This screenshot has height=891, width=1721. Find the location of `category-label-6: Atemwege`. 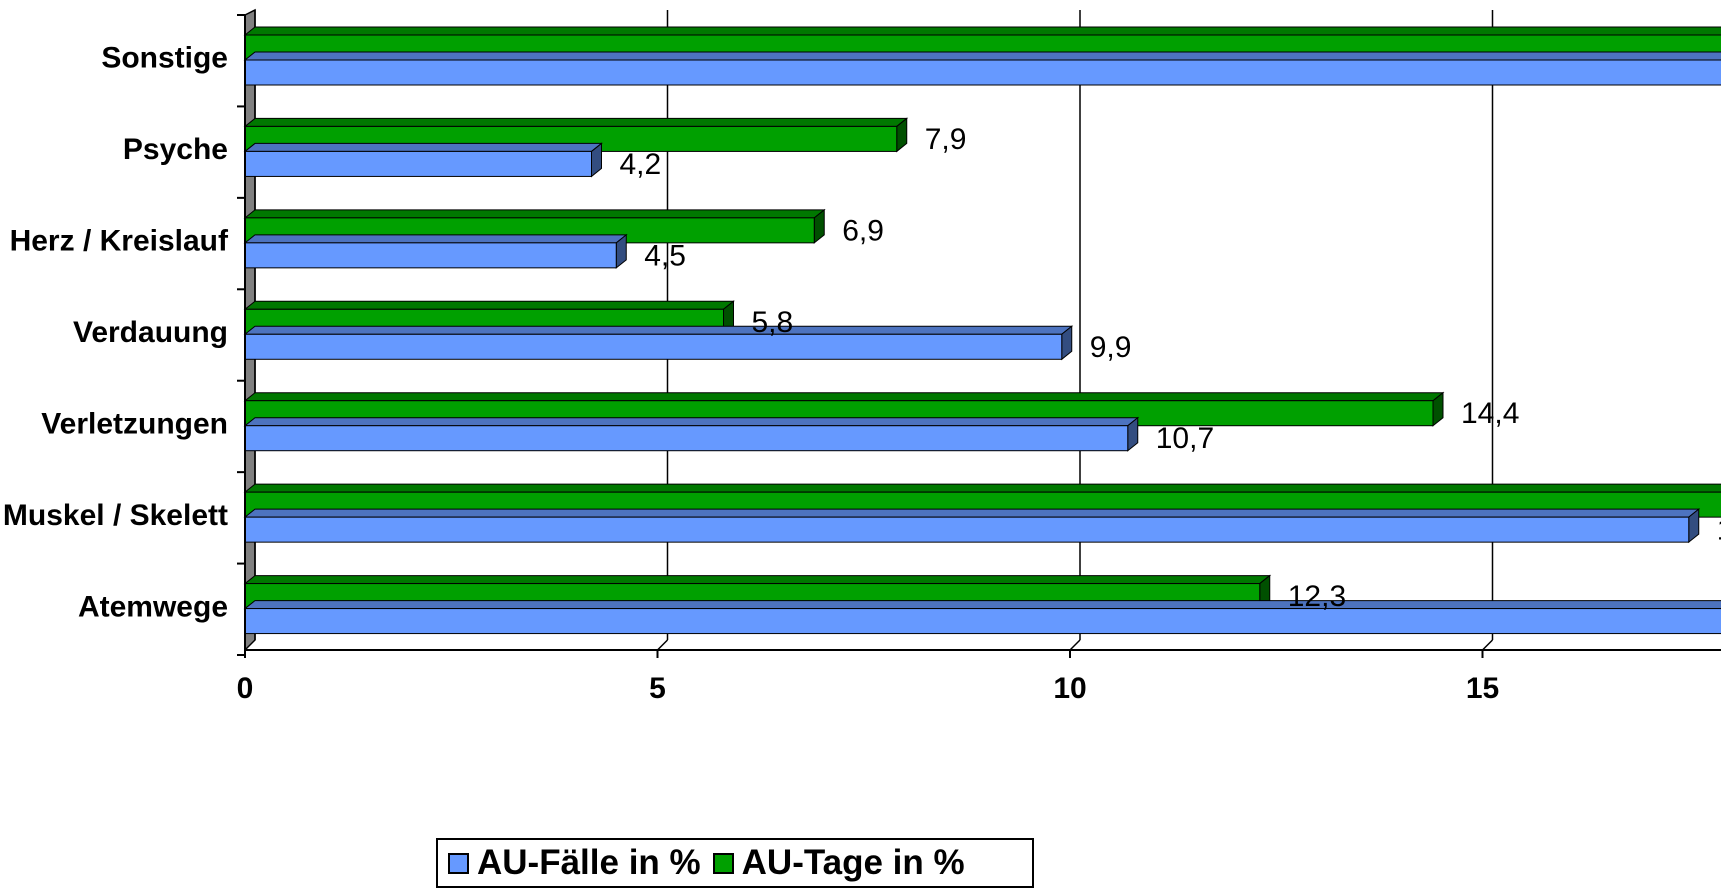

category-label-6: Atemwege is located at coordinates (153, 606).